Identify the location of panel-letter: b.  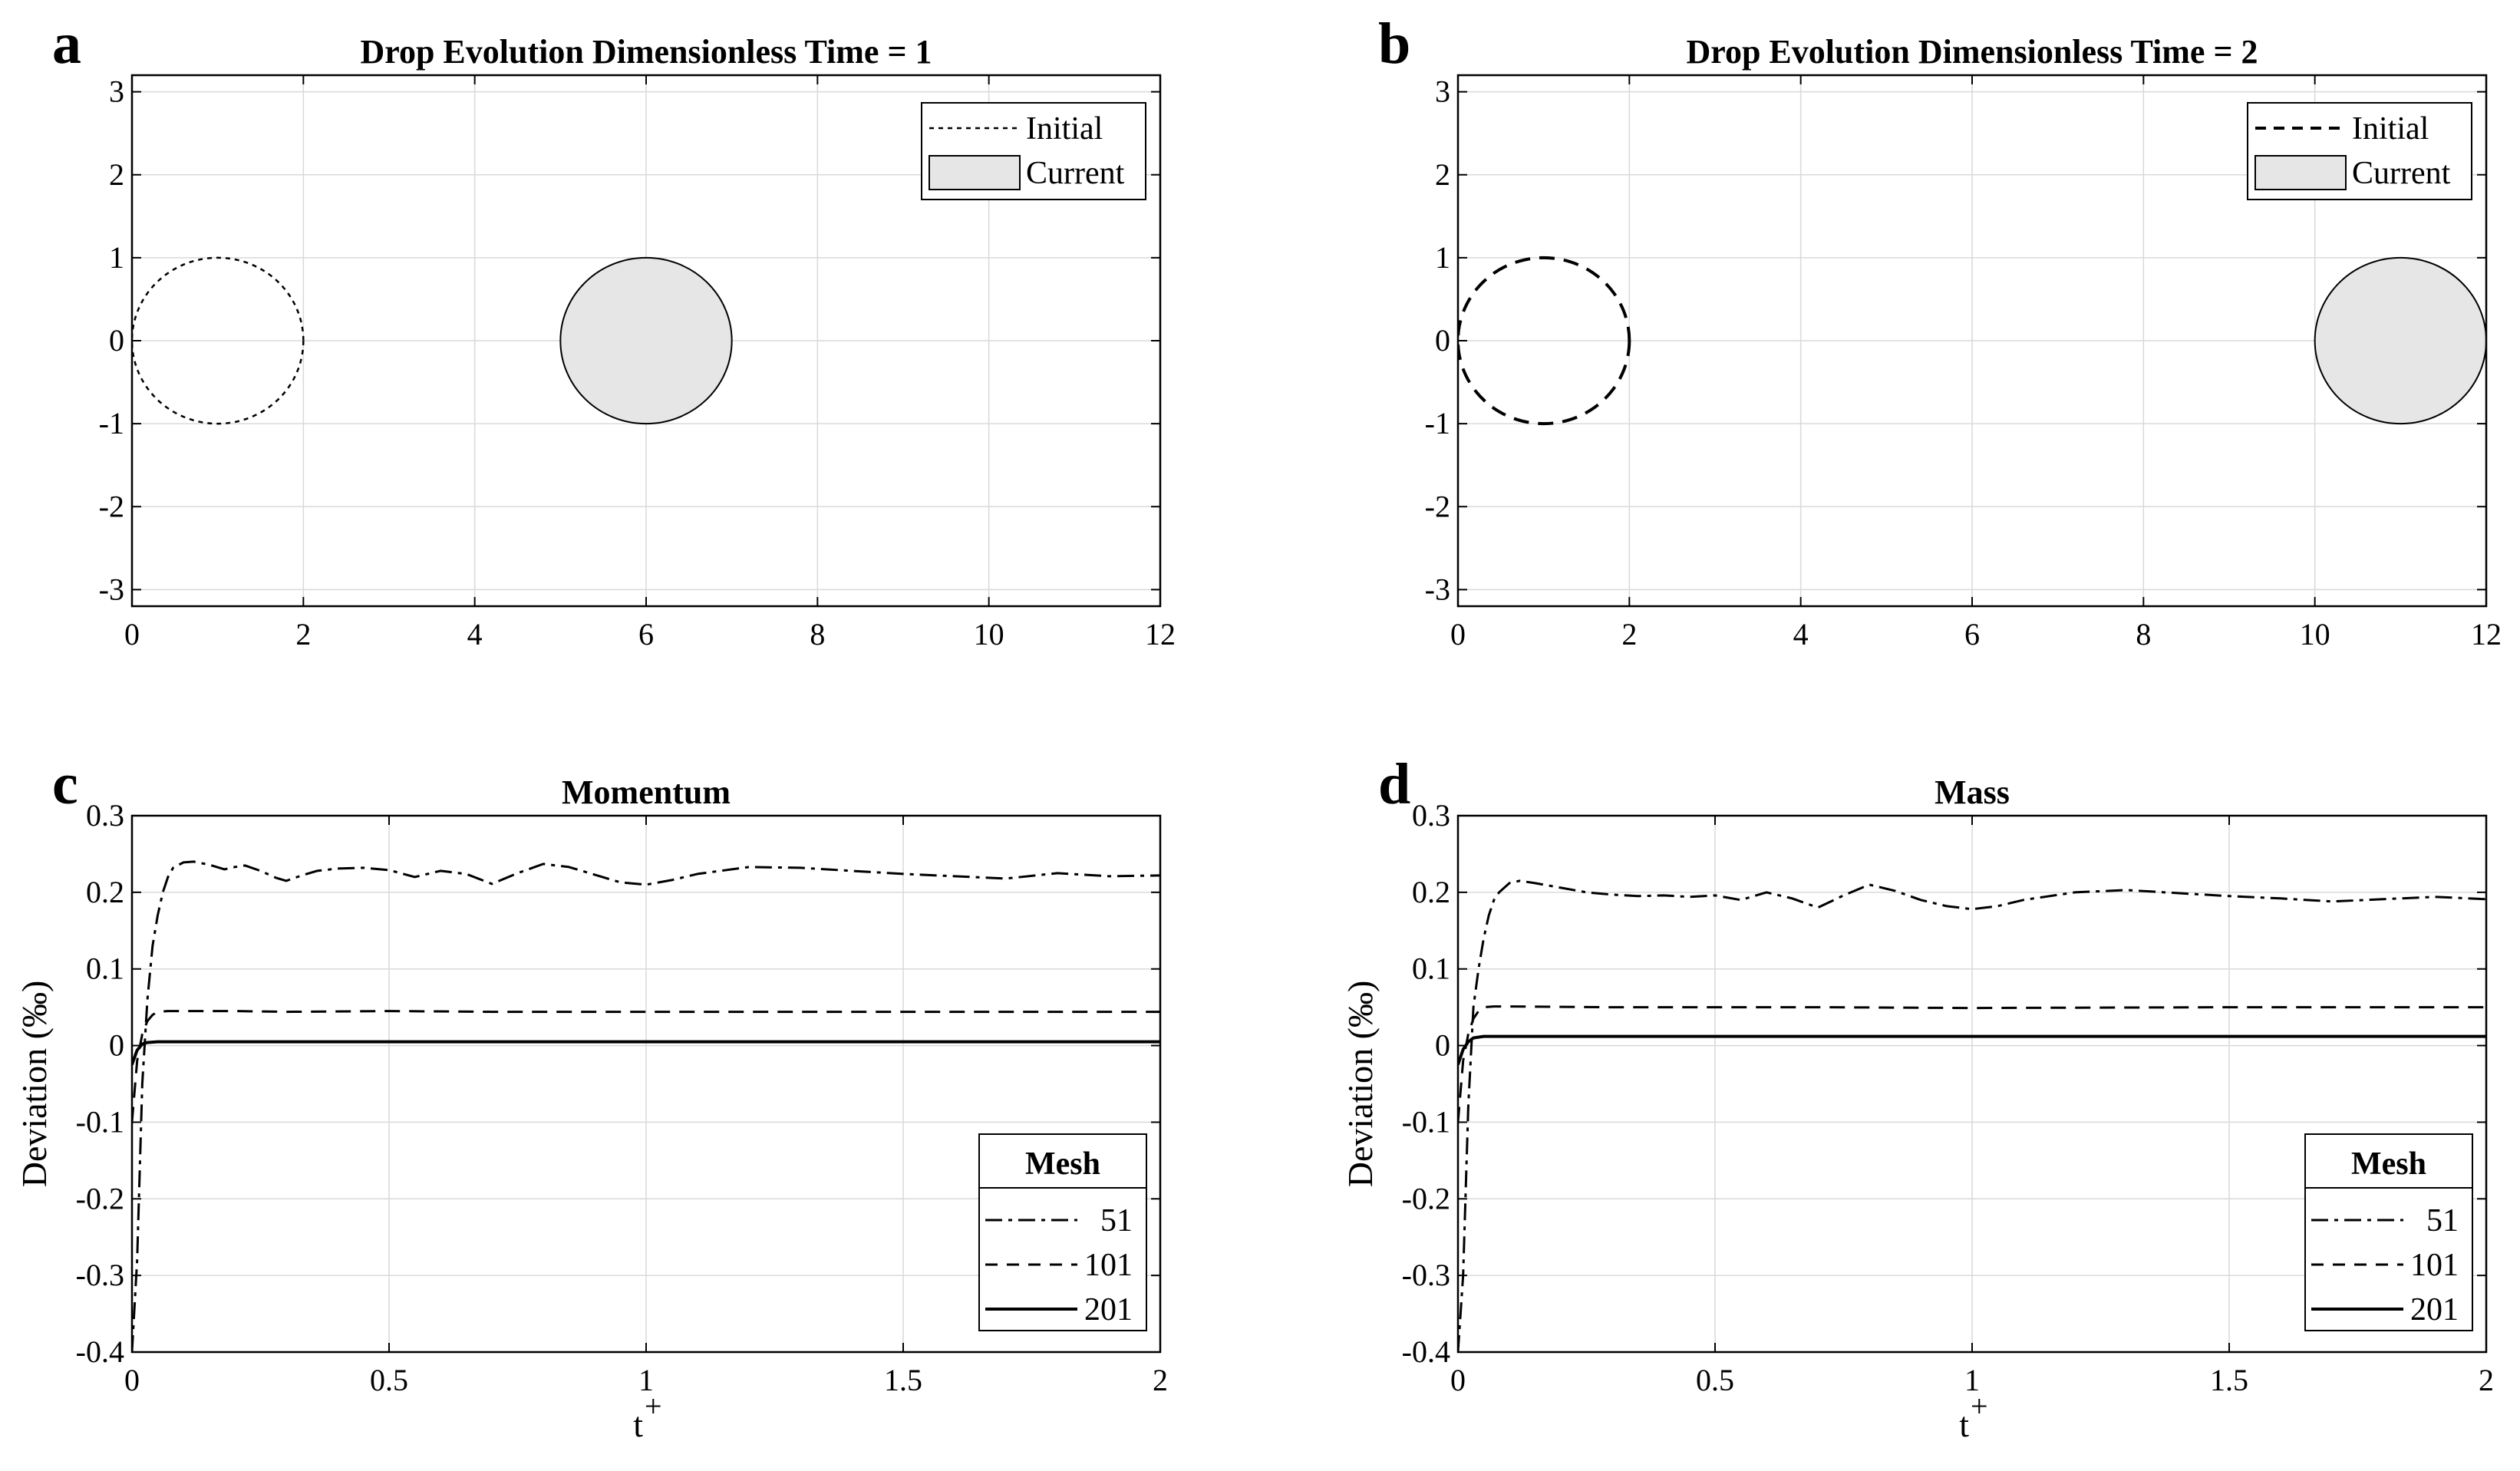
(1394, 44).